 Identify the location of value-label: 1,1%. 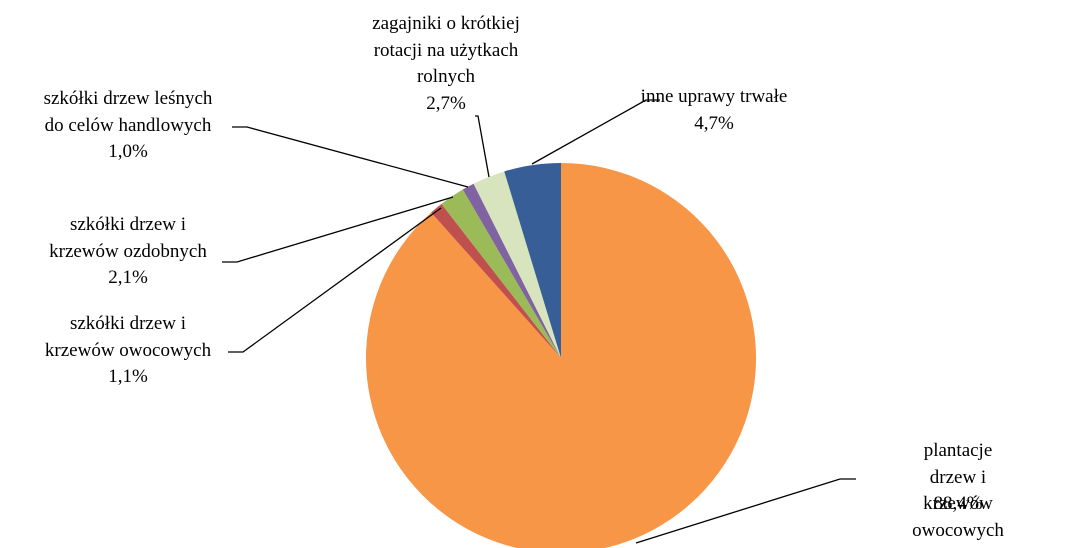
(128, 376).